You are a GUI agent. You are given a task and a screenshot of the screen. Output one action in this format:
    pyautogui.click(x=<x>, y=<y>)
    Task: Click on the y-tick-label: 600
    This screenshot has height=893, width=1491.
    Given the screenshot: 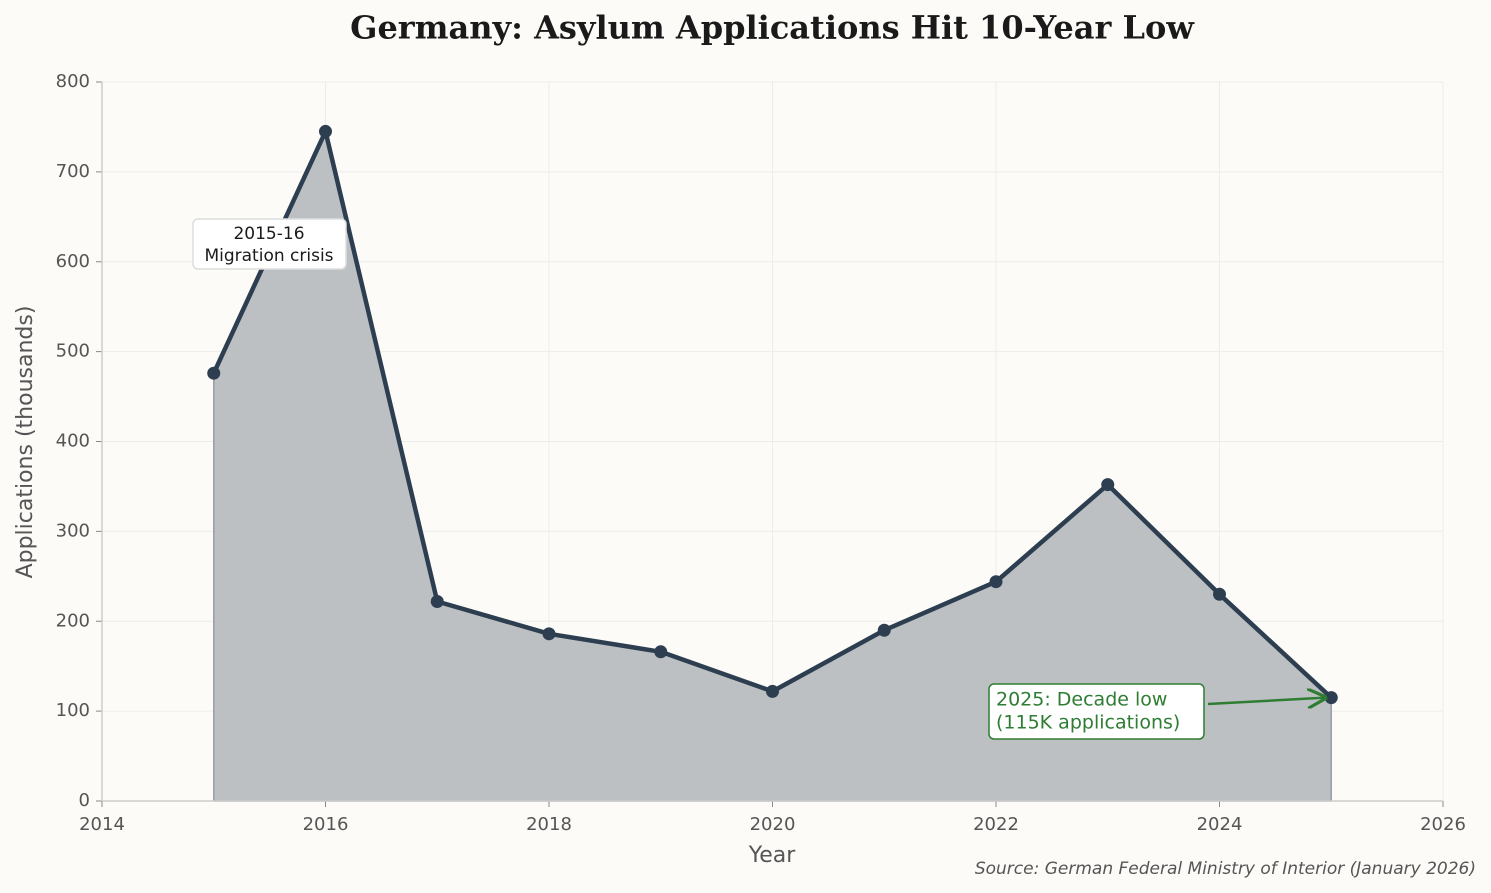 What is the action you would take?
    pyautogui.click(x=73, y=261)
    